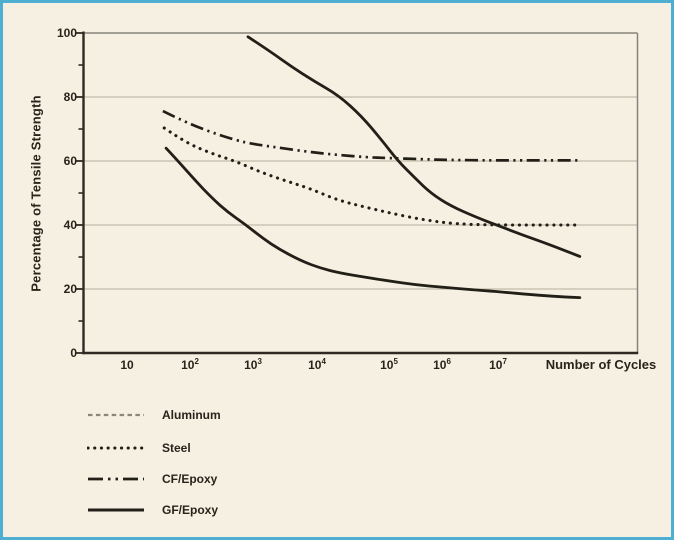 Image resolution: width=674 pixels, height=540 pixels. What do you see at coordinates (127, 365) in the screenshot?
I see `x-tick-label-10e1: 10` at bounding box center [127, 365].